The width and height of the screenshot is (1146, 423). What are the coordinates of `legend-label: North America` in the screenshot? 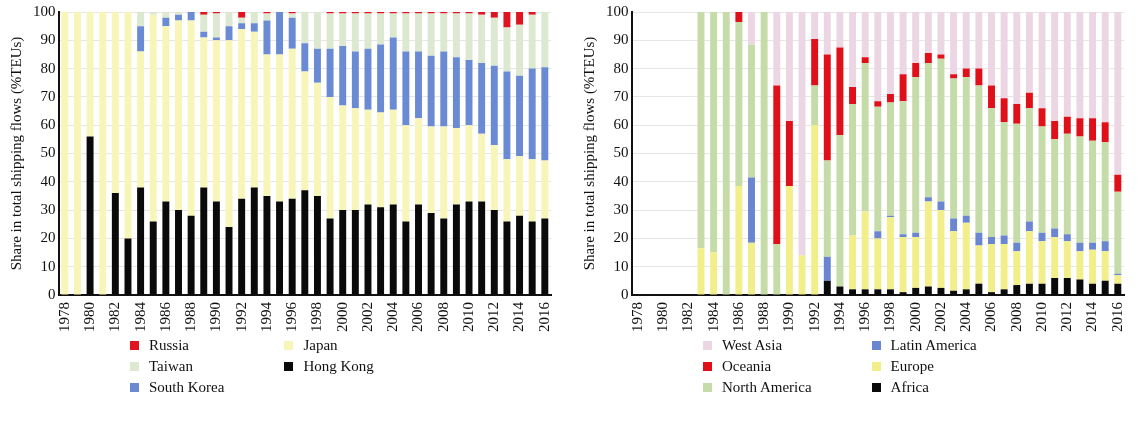 It's located at (767, 387).